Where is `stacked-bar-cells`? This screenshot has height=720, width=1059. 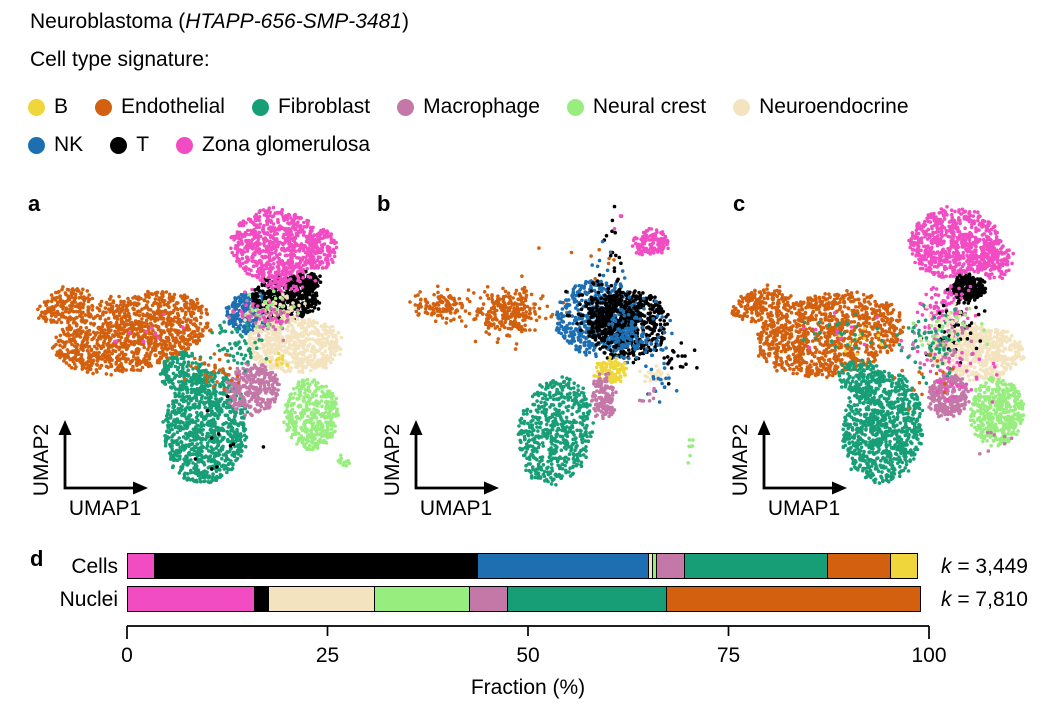 stacked-bar-cells is located at coordinates (528, 566).